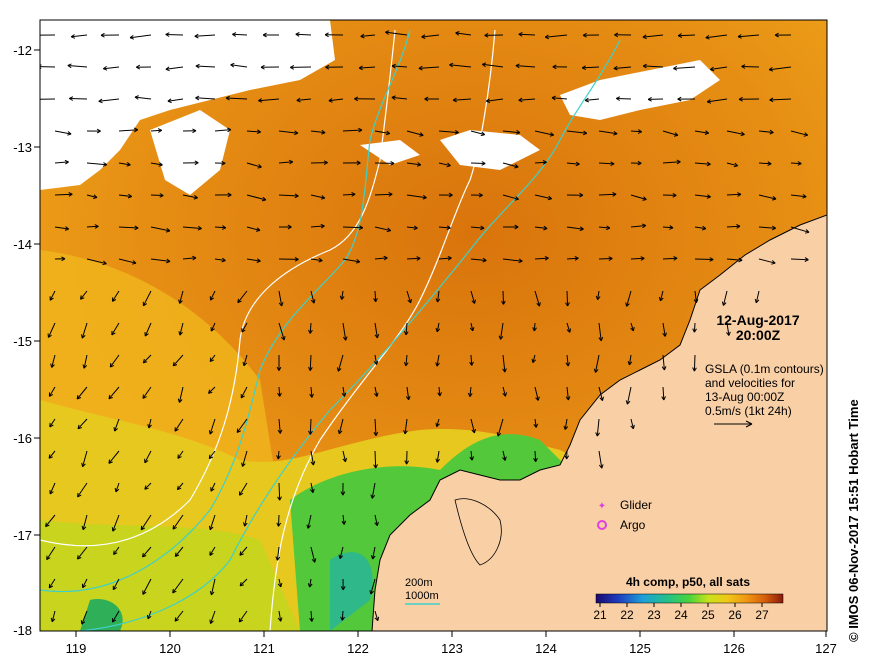 The image size is (871, 666). What do you see at coordinates (22, 50) in the screenshot?
I see `y-tick-label: -12` at bounding box center [22, 50].